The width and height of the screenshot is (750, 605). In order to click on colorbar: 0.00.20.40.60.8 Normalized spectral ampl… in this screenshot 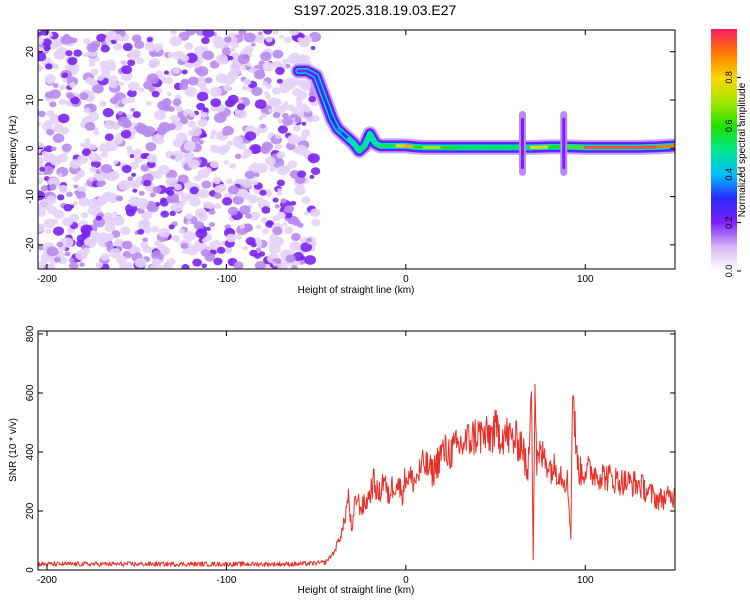, I will do `click(729, 153)`.